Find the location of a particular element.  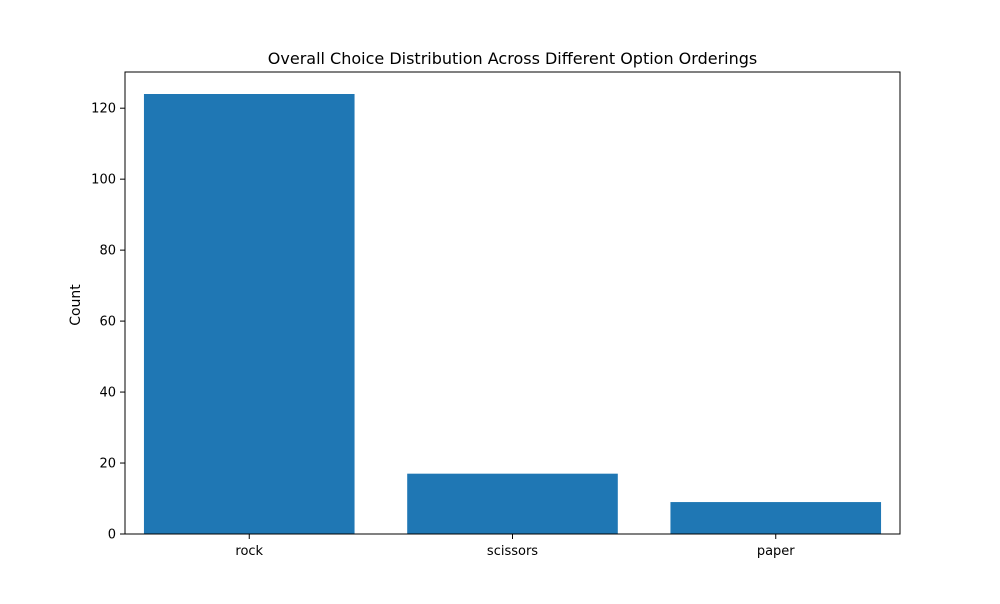

x-tick-label-paper: paper is located at coordinates (776, 551).